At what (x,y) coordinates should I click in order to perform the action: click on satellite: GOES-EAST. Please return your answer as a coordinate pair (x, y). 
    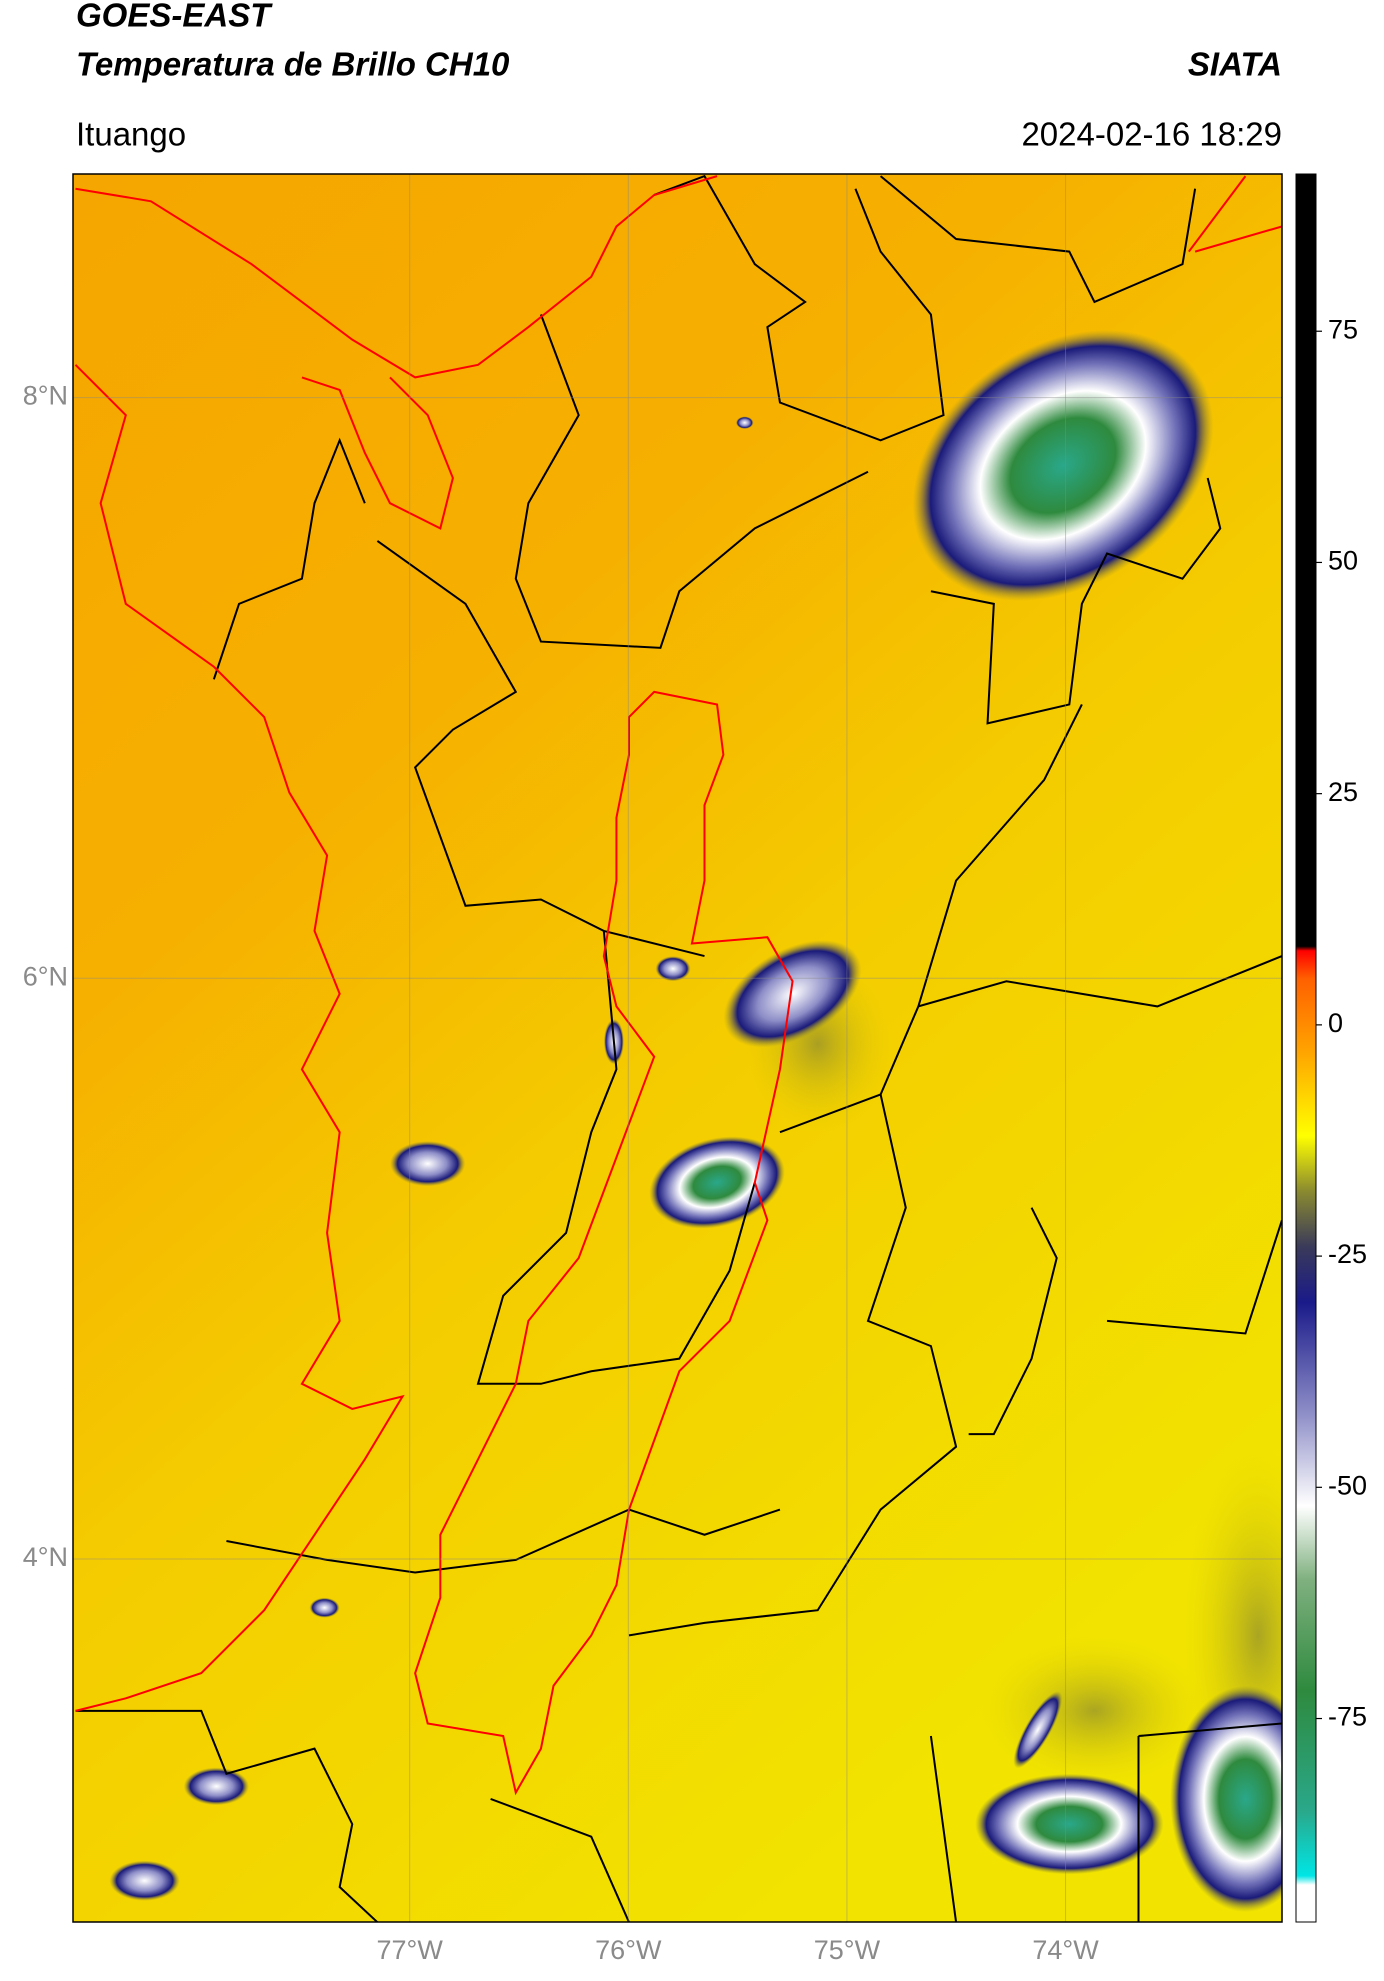
    Looking at the image, I should click on (174, 17).